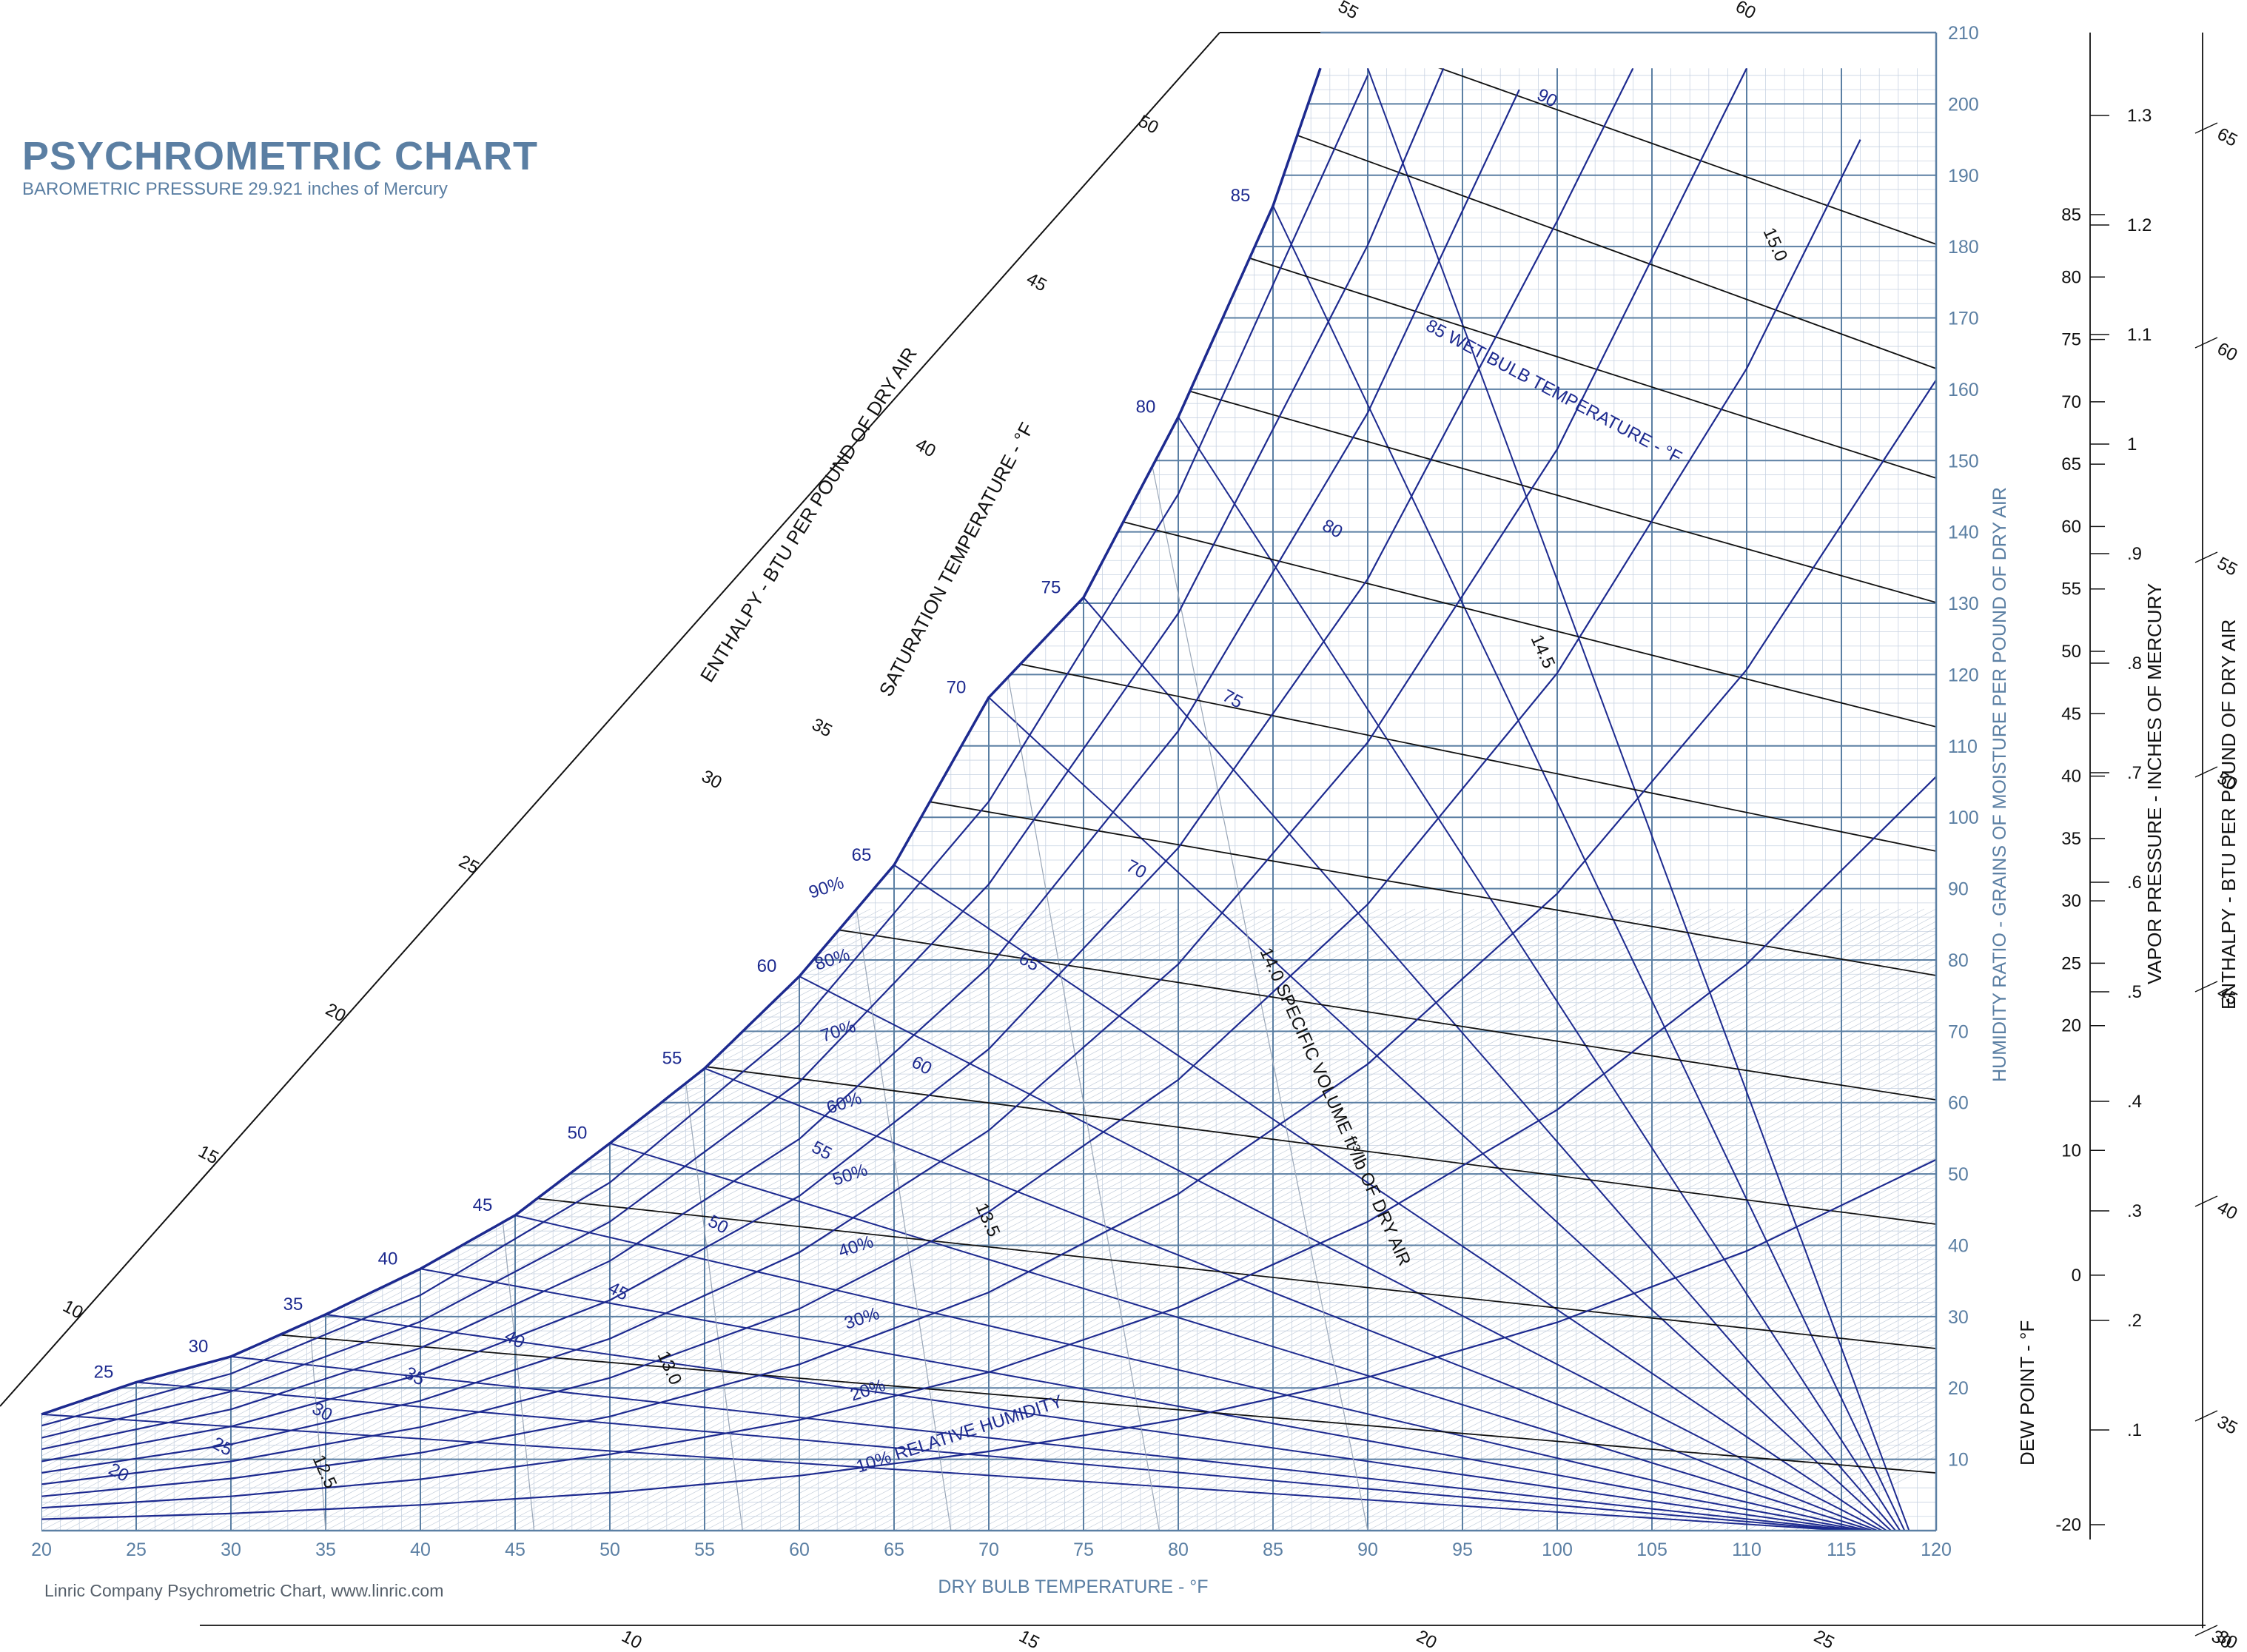 This screenshot has height=1652, width=2247. I want to click on vapor-pressure-label: .7, so click(2134, 773).